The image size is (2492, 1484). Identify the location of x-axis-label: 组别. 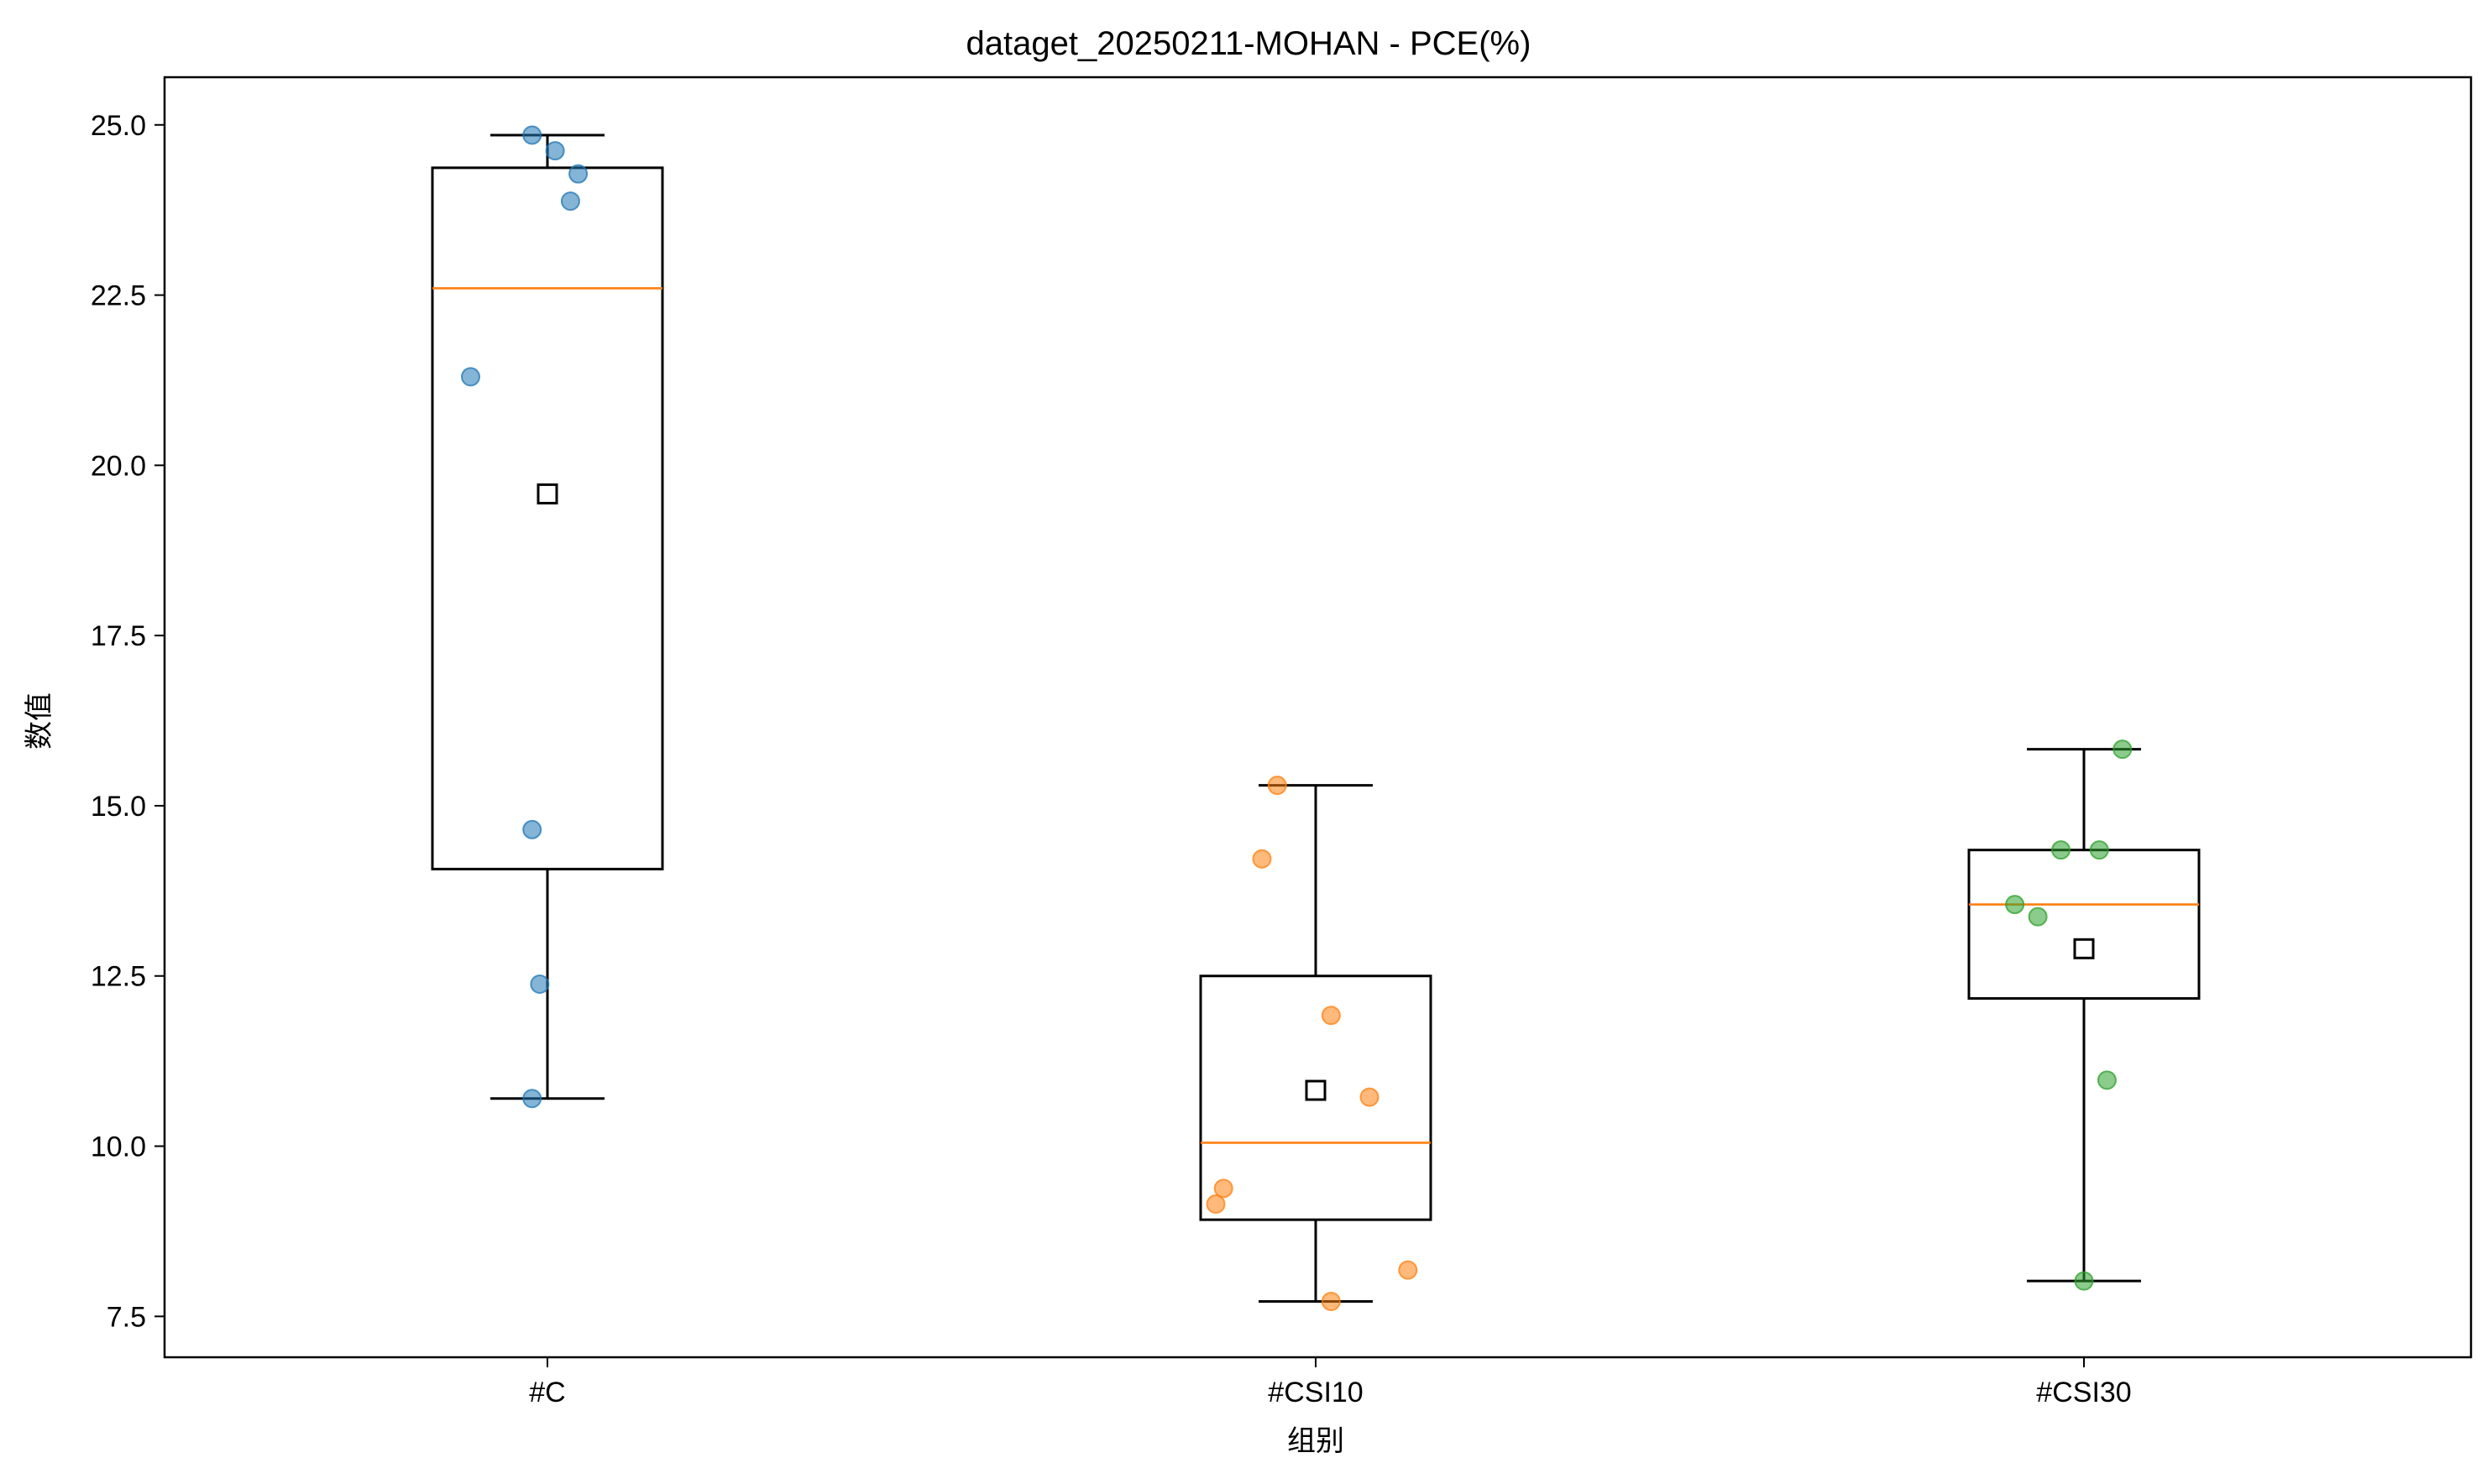
(1315, 1441).